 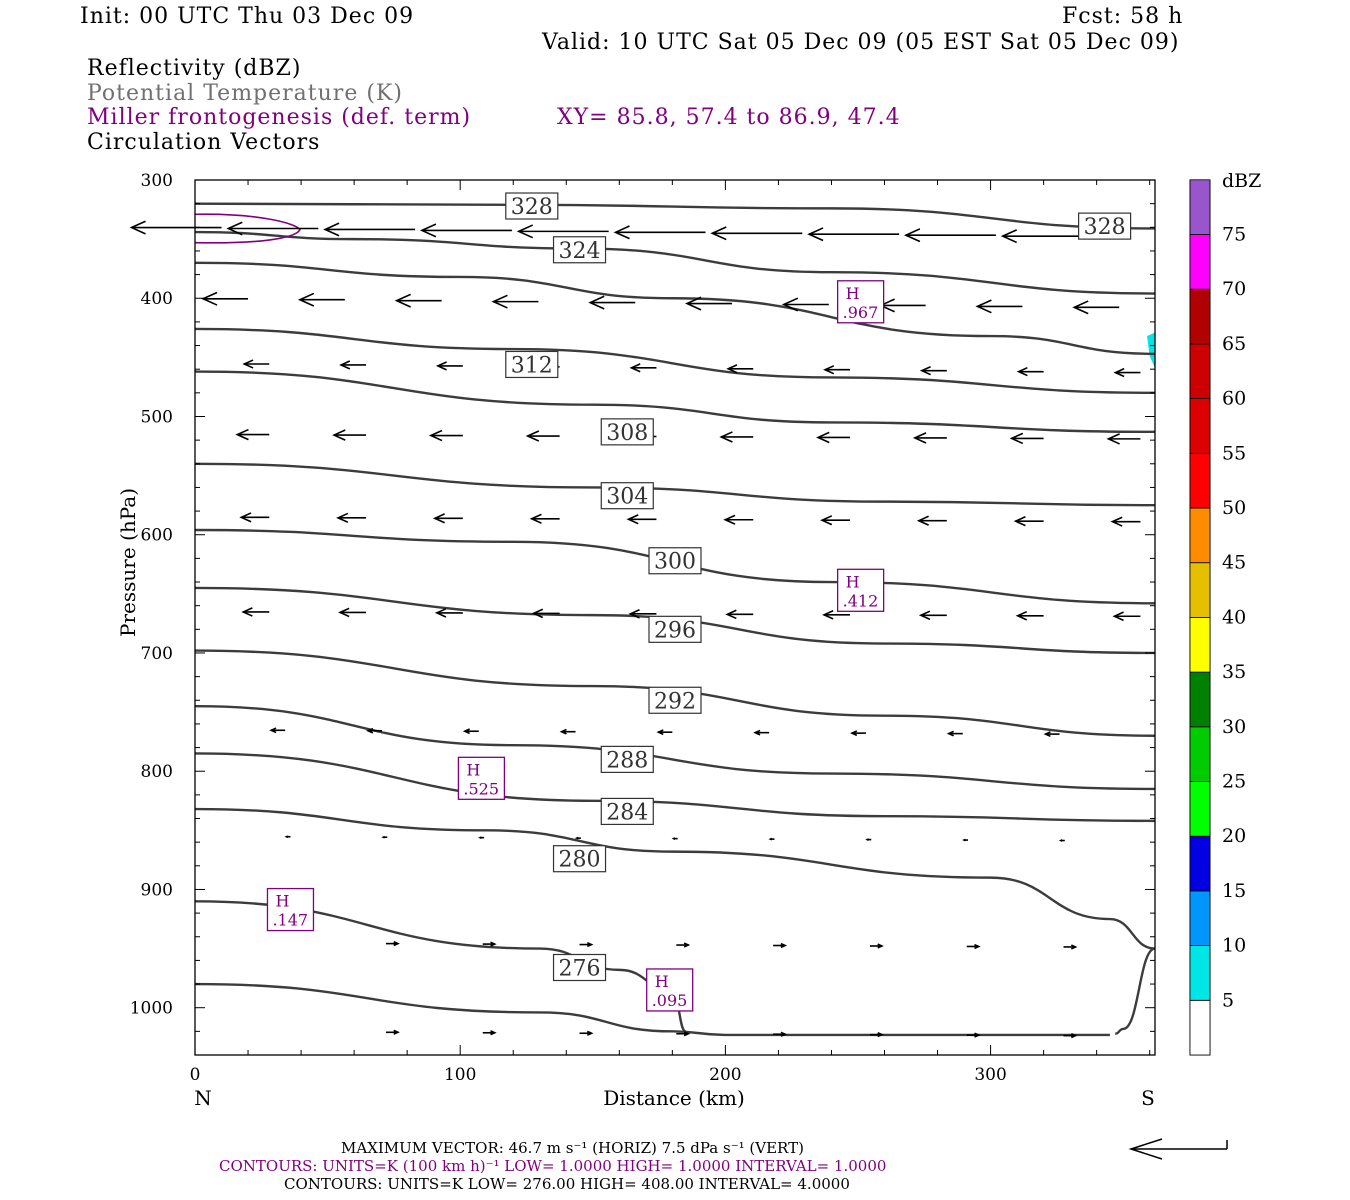 I want to click on x-tick-label-100: 100, so click(x=460, y=1075).